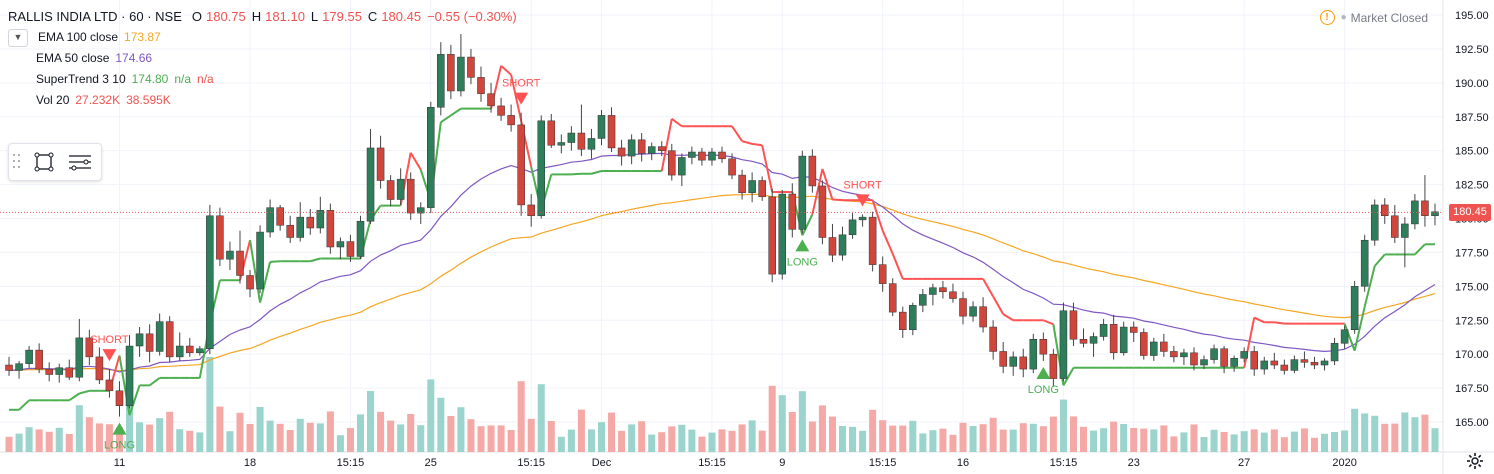 This screenshot has height=474, width=1494. What do you see at coordinates (80, 162) in the screenshot?
I see `settings-lines-button` at bounding box center [80, 162].